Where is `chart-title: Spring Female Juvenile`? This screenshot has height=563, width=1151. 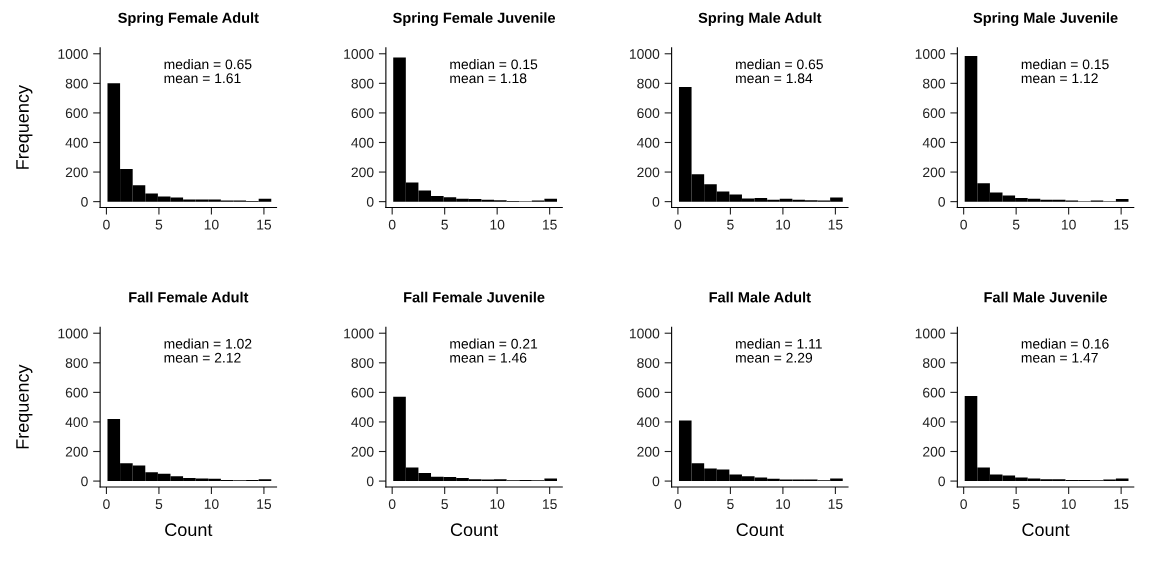
chart-title: Spring Female Juvenile is located at coordinates (474, 19).